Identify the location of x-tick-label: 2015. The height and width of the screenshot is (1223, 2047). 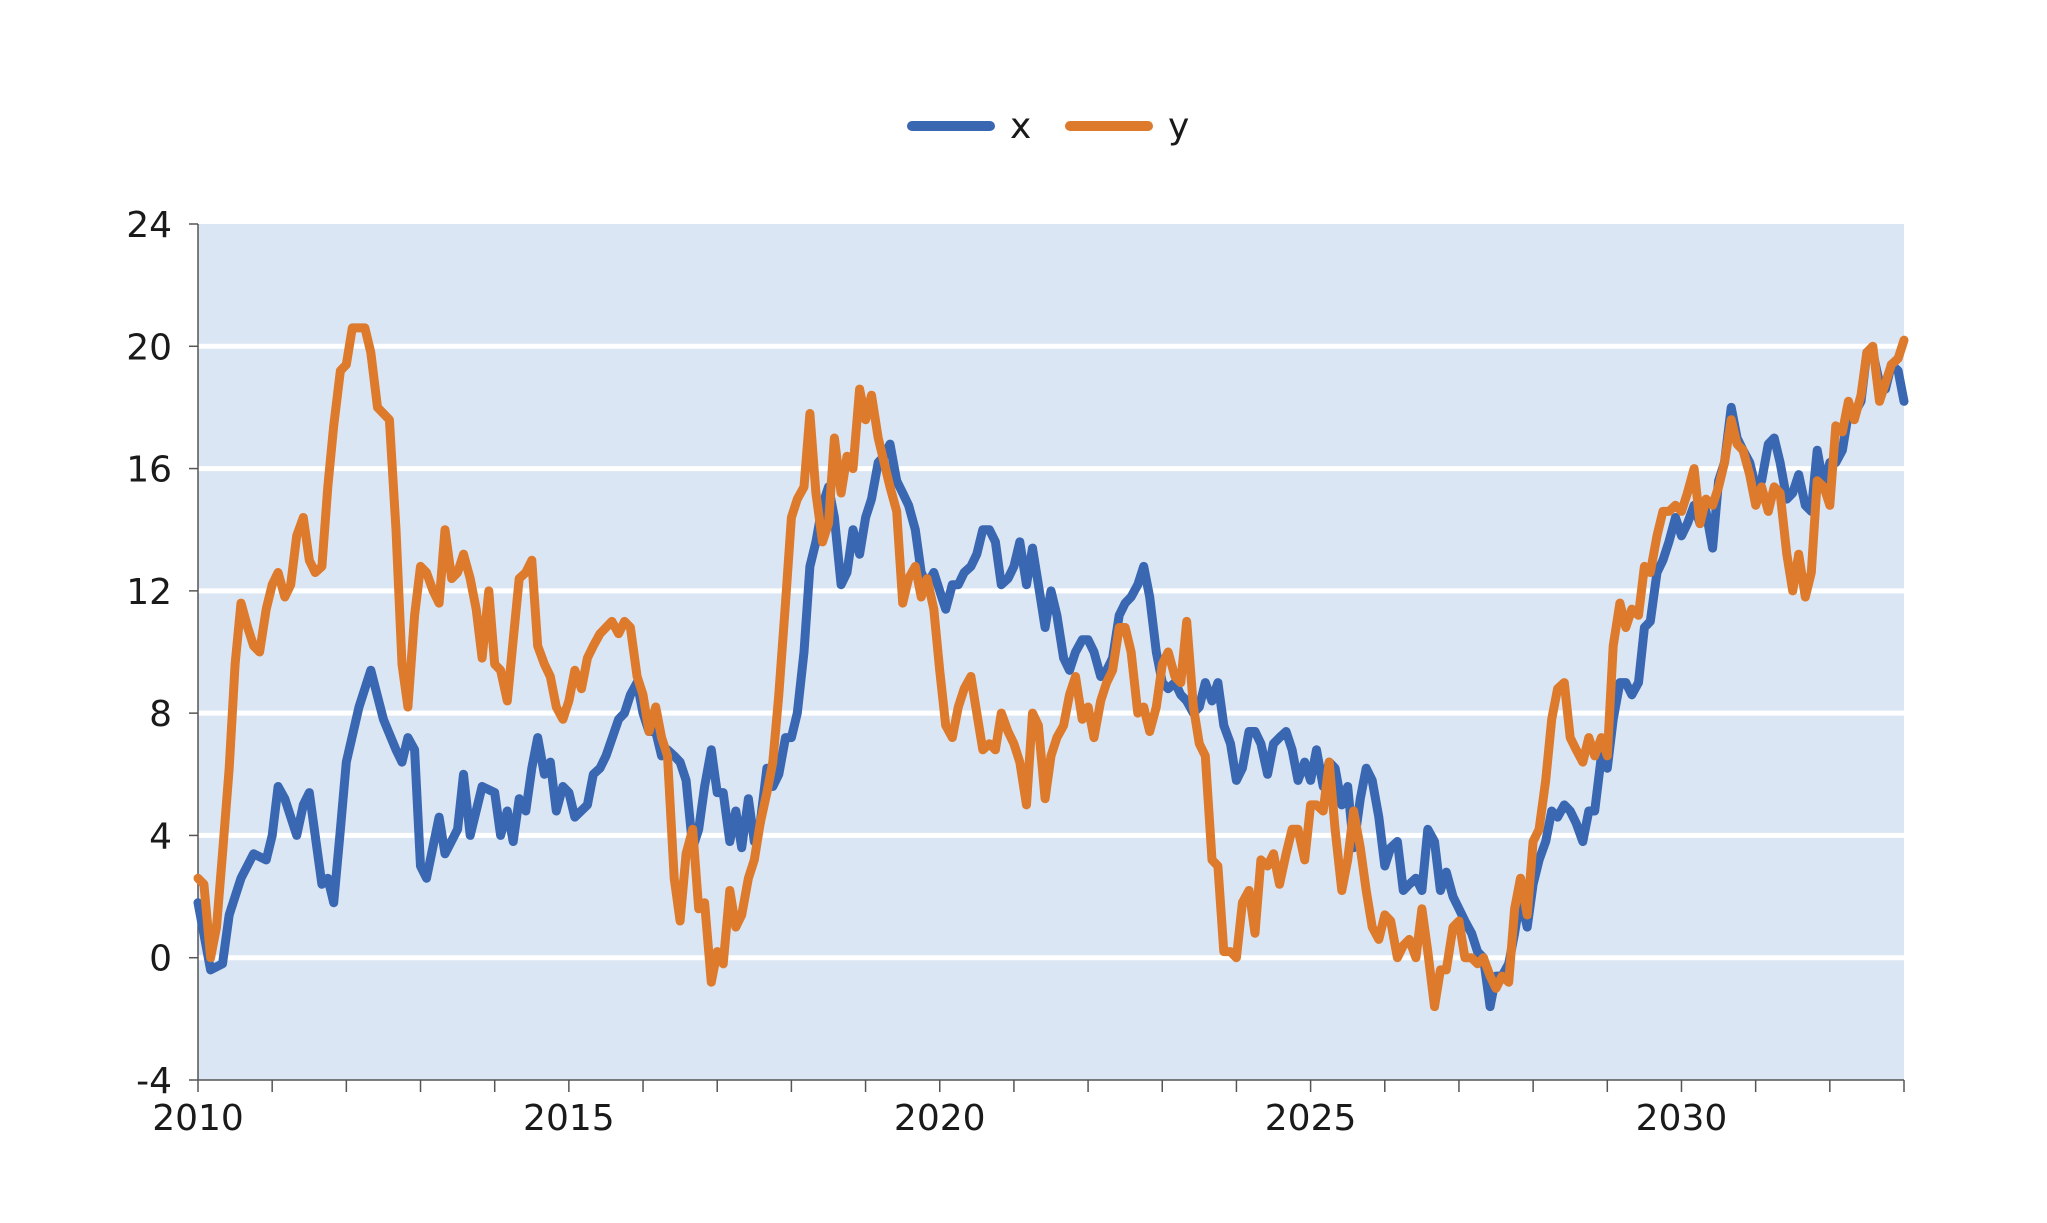
(569, 1118).